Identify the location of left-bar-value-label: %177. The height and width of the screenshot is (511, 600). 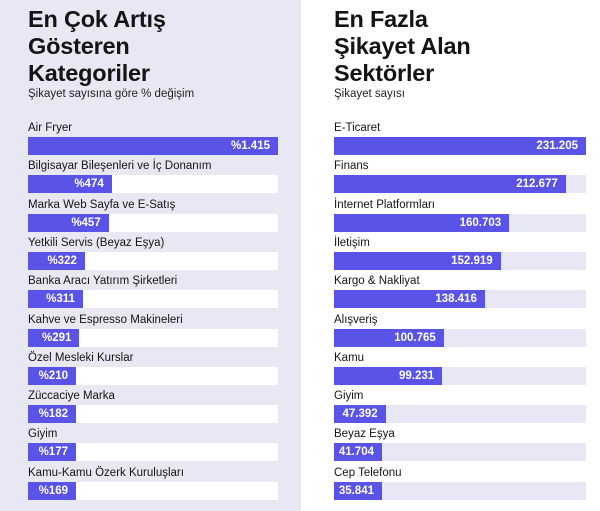
(53, 452).